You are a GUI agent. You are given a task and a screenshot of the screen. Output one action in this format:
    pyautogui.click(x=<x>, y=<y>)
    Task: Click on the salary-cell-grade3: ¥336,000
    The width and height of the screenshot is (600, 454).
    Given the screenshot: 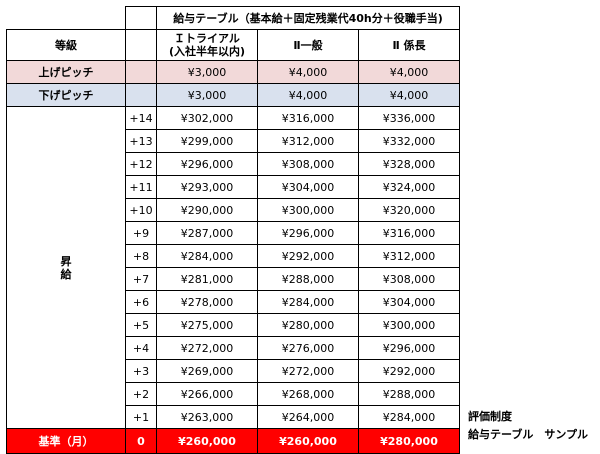 What is the action you would take?
    pyautogui.click(x=409, y=118)
    